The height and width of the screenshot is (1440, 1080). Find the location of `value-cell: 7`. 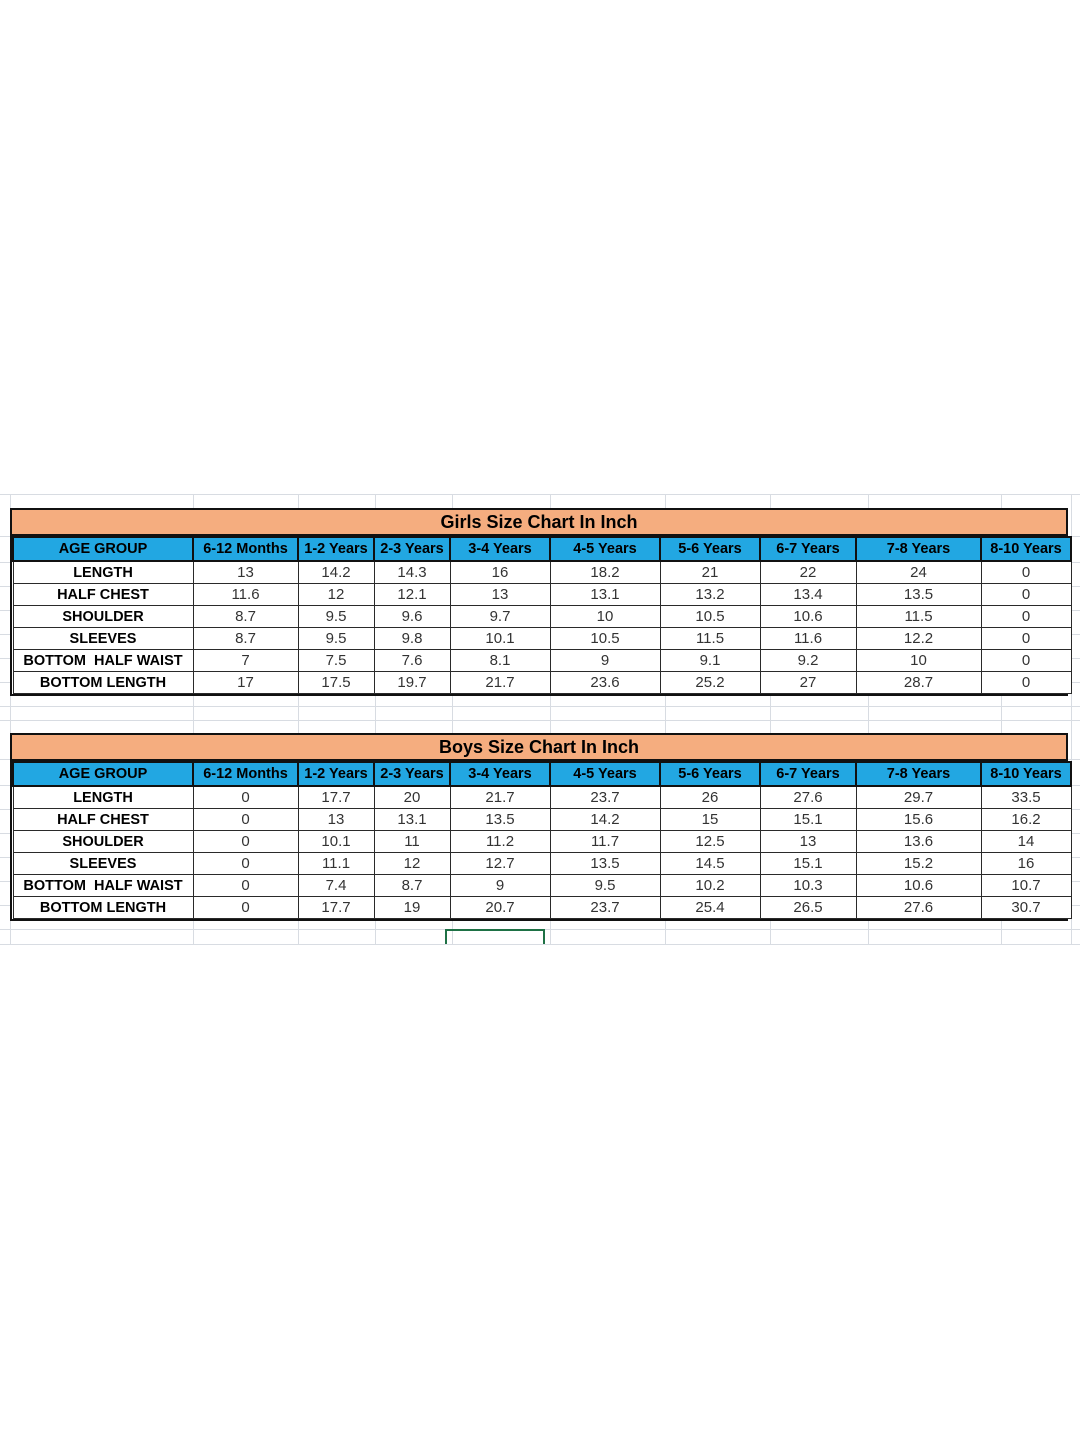

value-cell: 7 is located at coordinates (245, 660).